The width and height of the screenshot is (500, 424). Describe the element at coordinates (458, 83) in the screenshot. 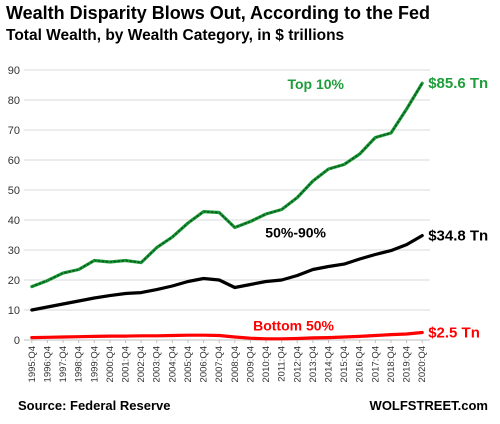

I see `end-value-label: $85.6 Tn` at that location.